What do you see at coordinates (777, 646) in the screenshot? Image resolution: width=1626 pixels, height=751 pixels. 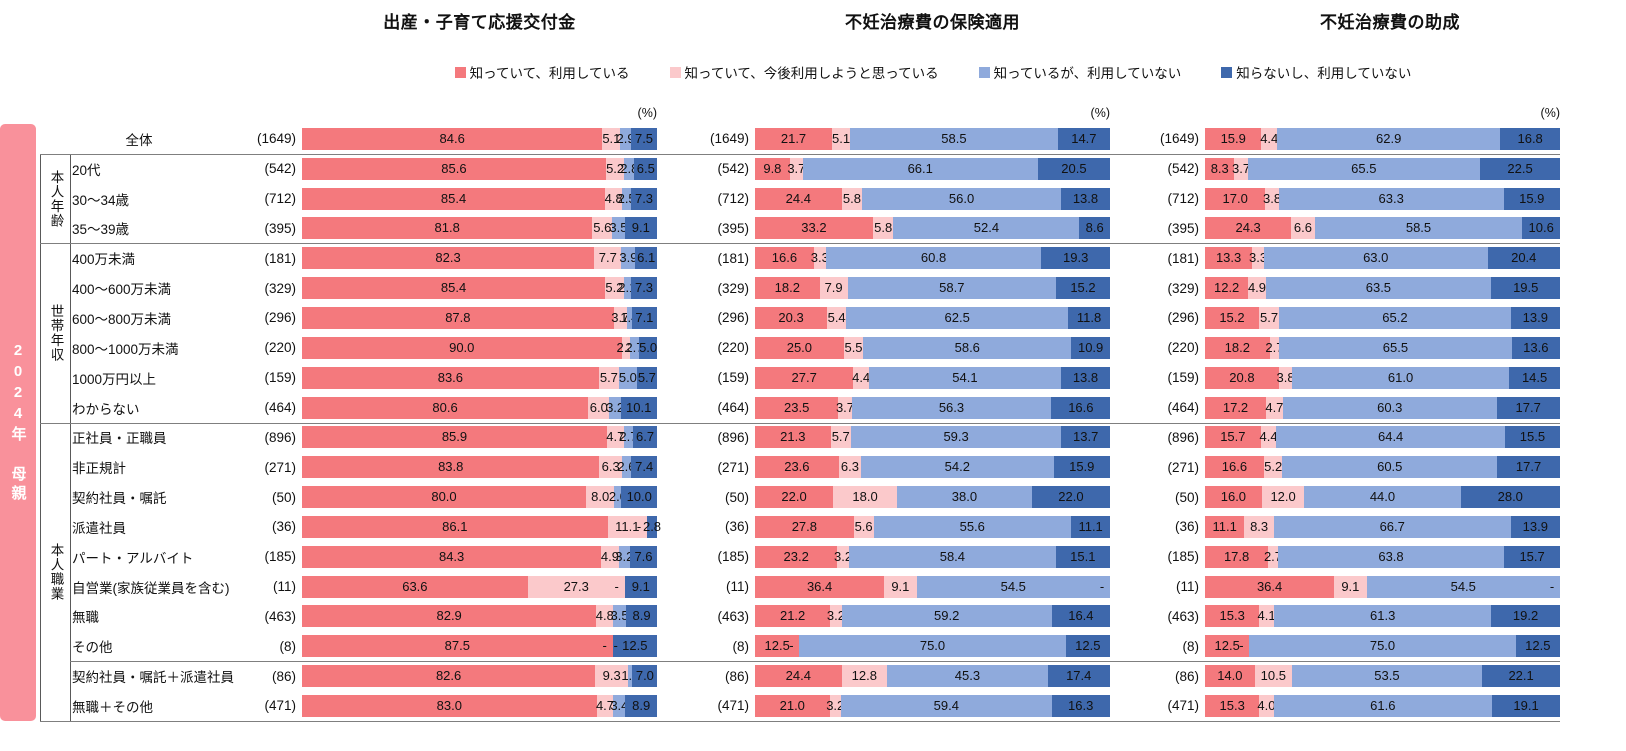 I see `bar-value: 12.5` at bounding box center [777, 646].